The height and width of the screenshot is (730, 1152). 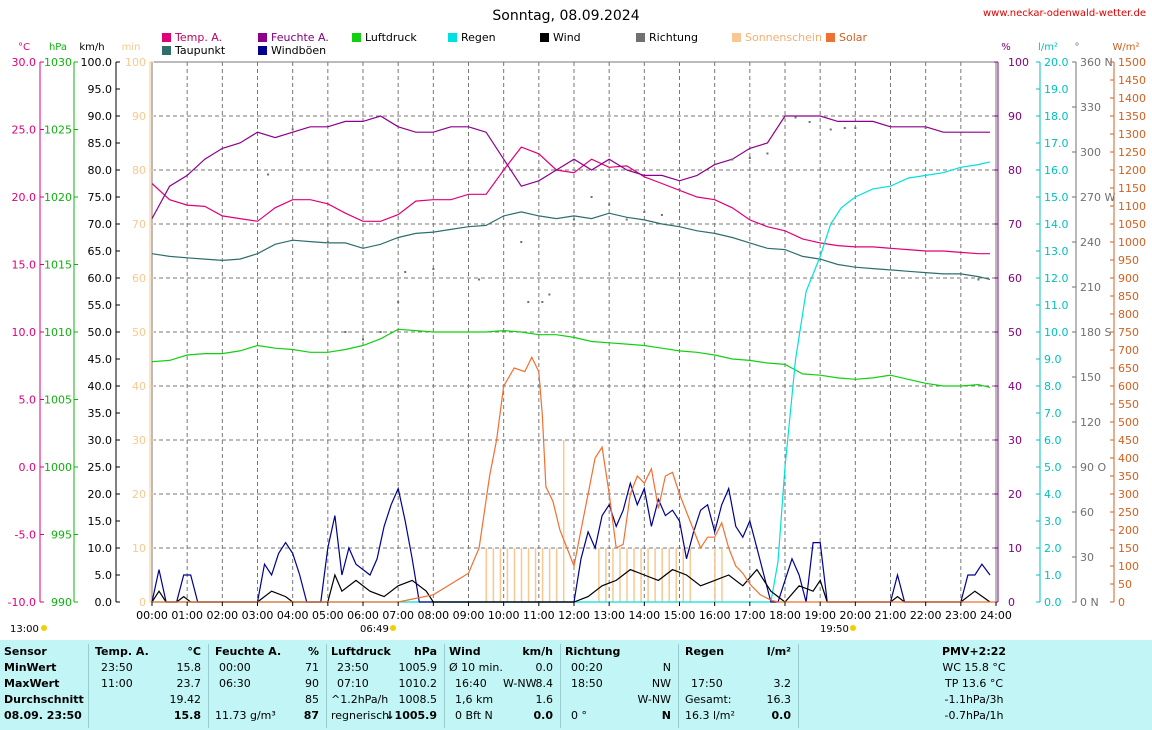 I want to click on wind-avg-value: 0.0, so click(x=544, y=667).